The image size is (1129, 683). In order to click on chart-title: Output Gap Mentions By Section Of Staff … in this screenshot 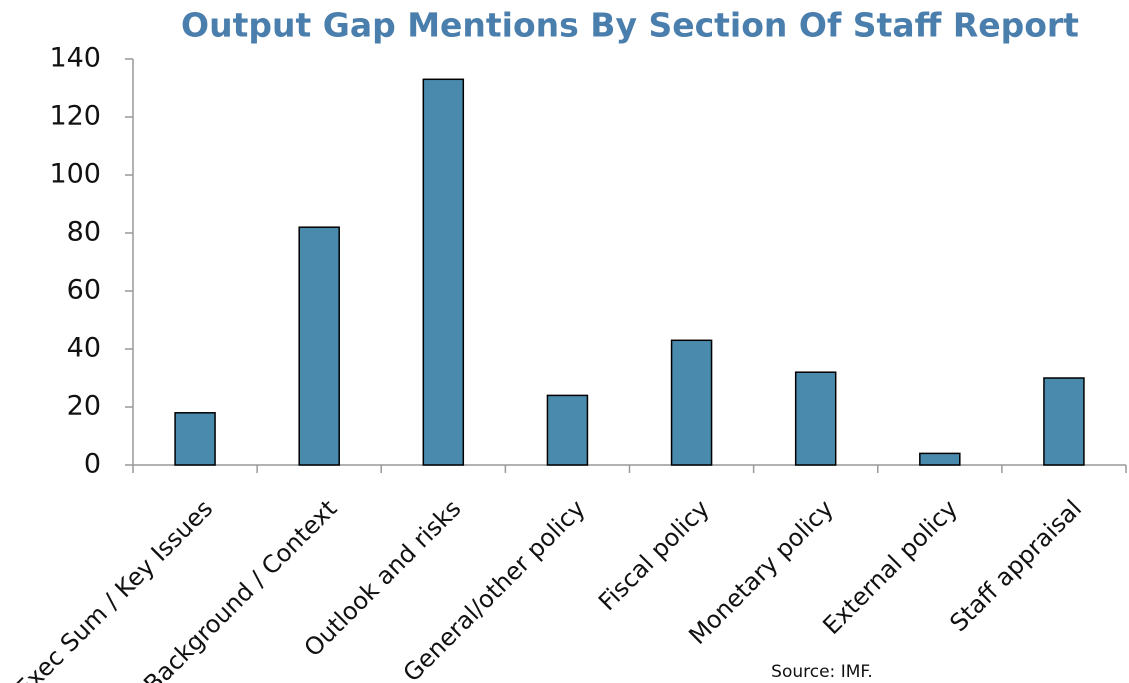, I will do `click(630, 25)`.